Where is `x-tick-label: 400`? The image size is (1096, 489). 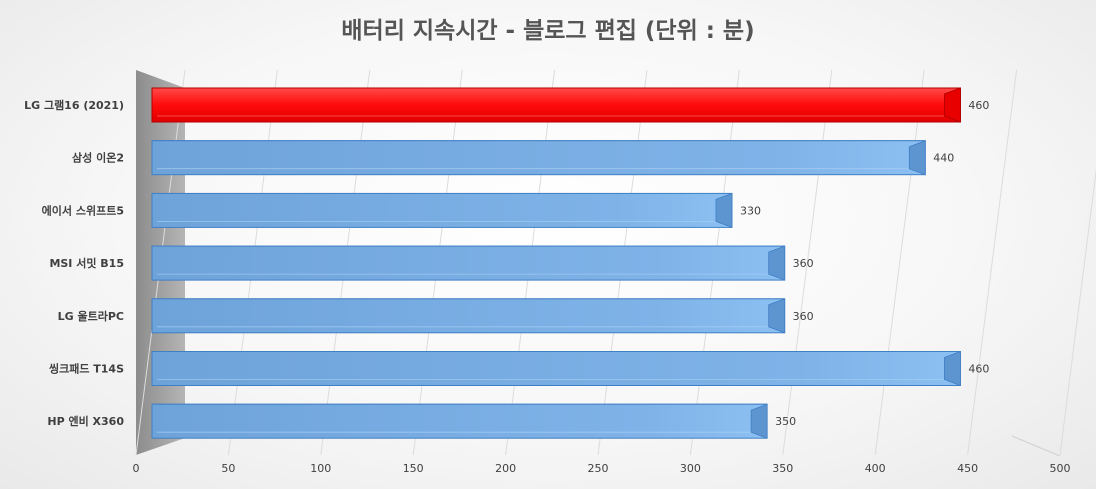 x-tick-label: 400 is located at coordinates (875, 468).